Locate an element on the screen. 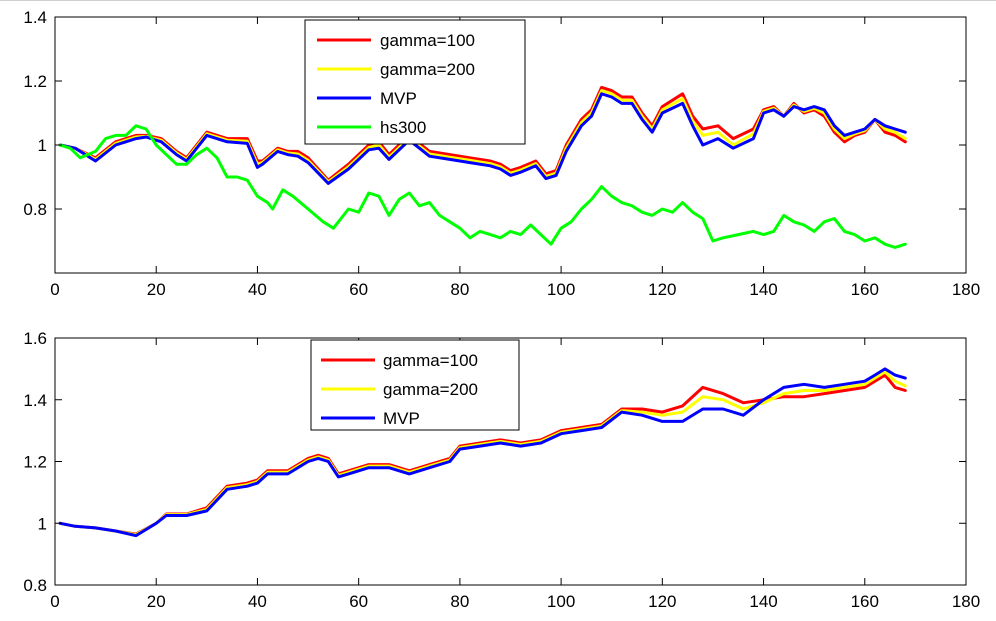  legend: gamma=100 gamma=200 MVP hs300 is located at coordinates (415, 82).